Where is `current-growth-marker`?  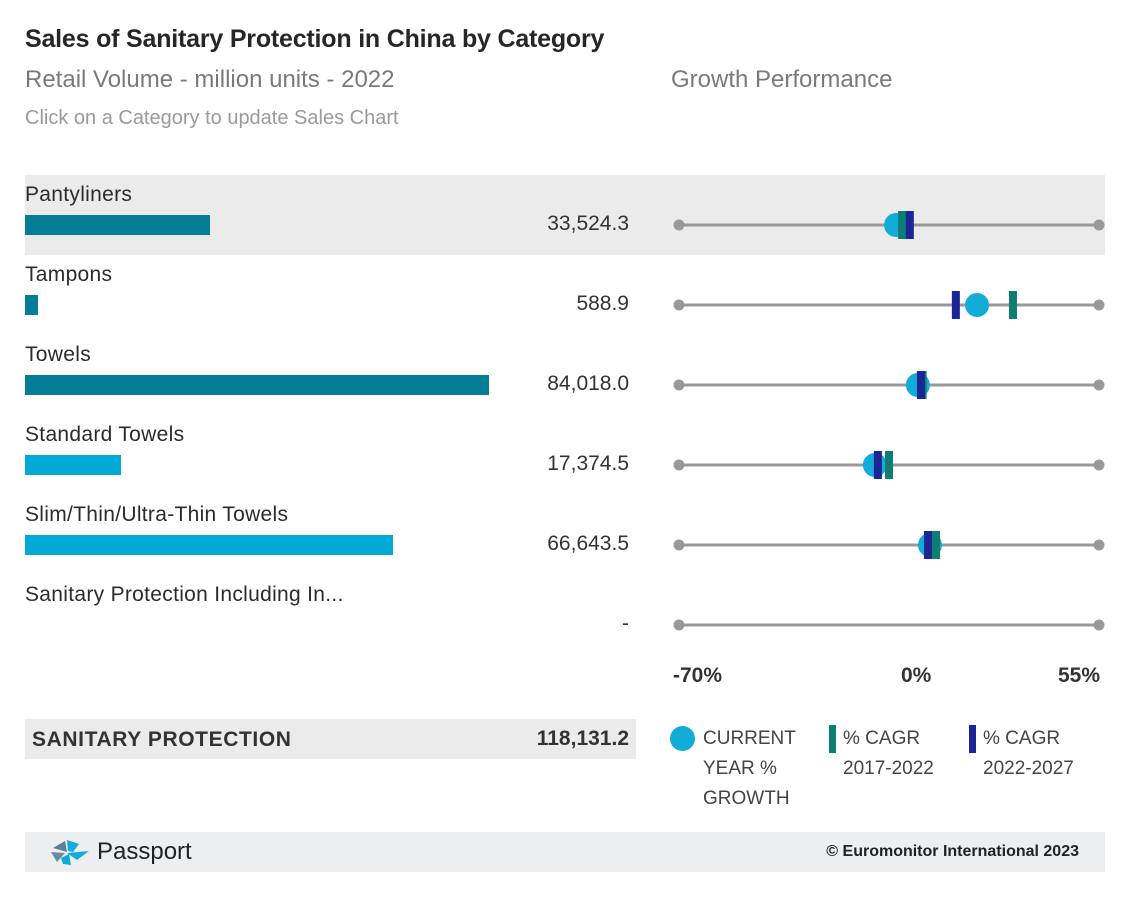 current-growth-marker is located at coordinates (977, 305).